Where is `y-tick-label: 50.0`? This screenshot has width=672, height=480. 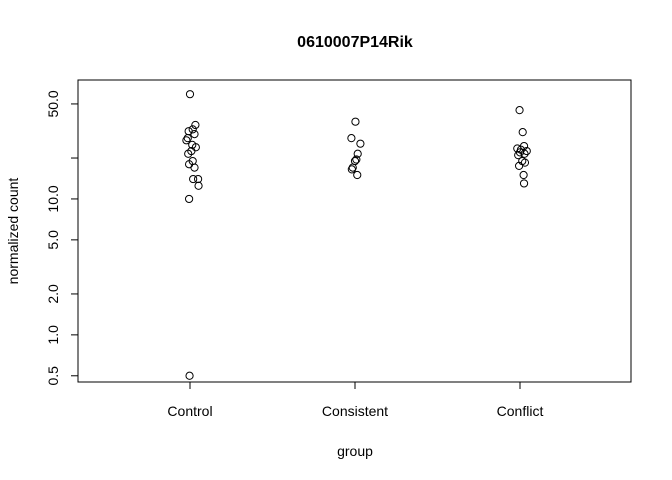
y-tick-label: 50.0 is located at coordinates (53, 103).